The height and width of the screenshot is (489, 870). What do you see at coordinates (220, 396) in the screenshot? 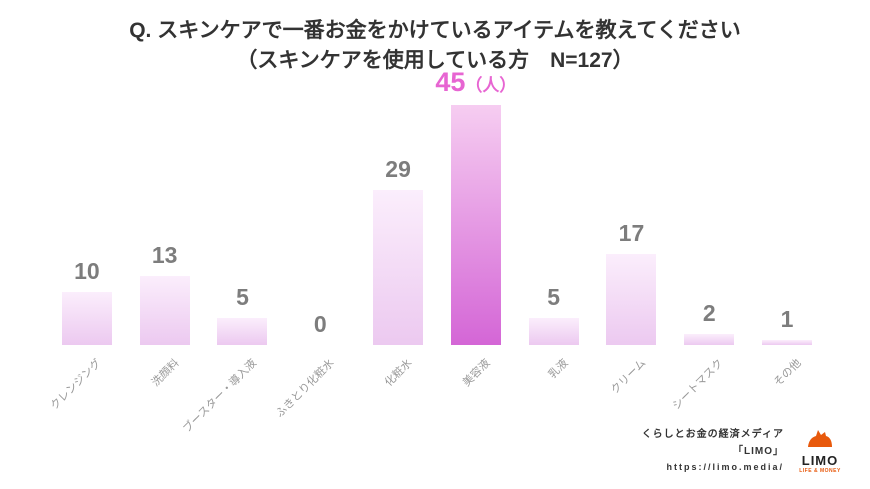
I see `category-label: ブースター・導入液` at bounding box center [220, 396].